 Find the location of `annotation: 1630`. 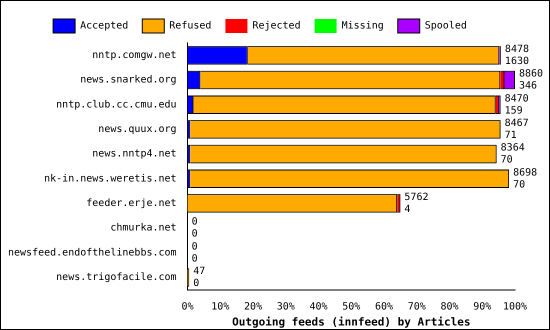

annotation: 1630 is located at coordinates (517, 61).